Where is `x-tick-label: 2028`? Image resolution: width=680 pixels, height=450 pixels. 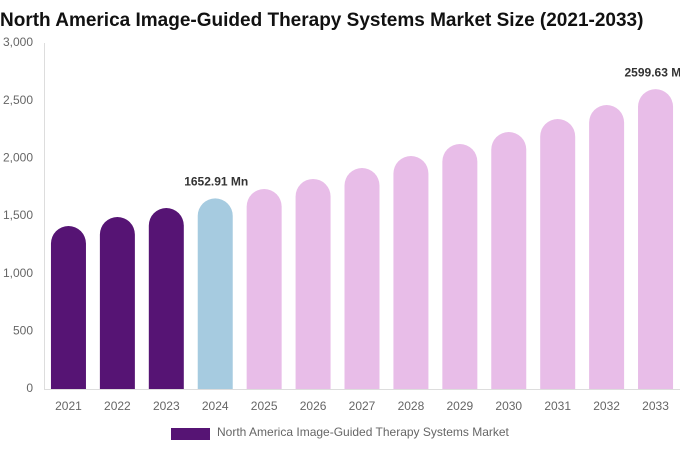
x-tick-label: 2028 is located at coordinates (411, 406).